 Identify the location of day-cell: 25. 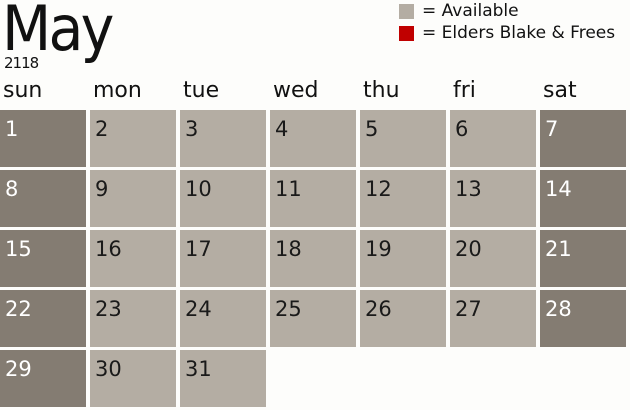
(313, 318).